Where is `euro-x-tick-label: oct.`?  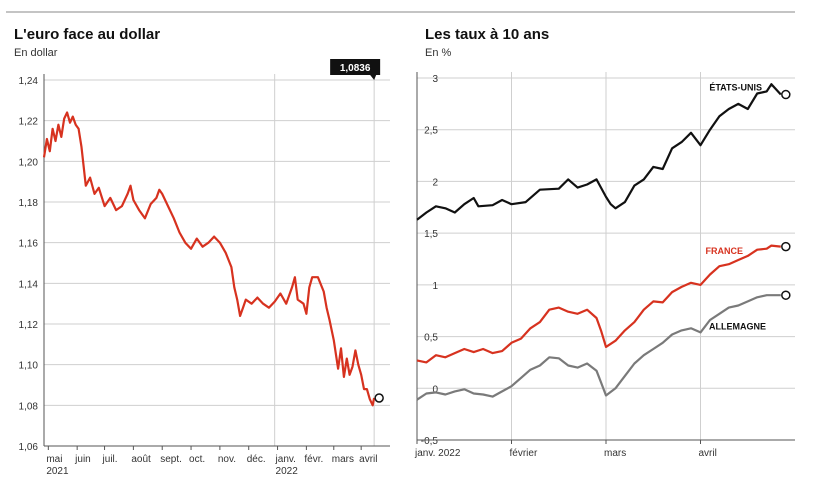 euro-x-tick-label: oct. is located at coordinates (197, 459).